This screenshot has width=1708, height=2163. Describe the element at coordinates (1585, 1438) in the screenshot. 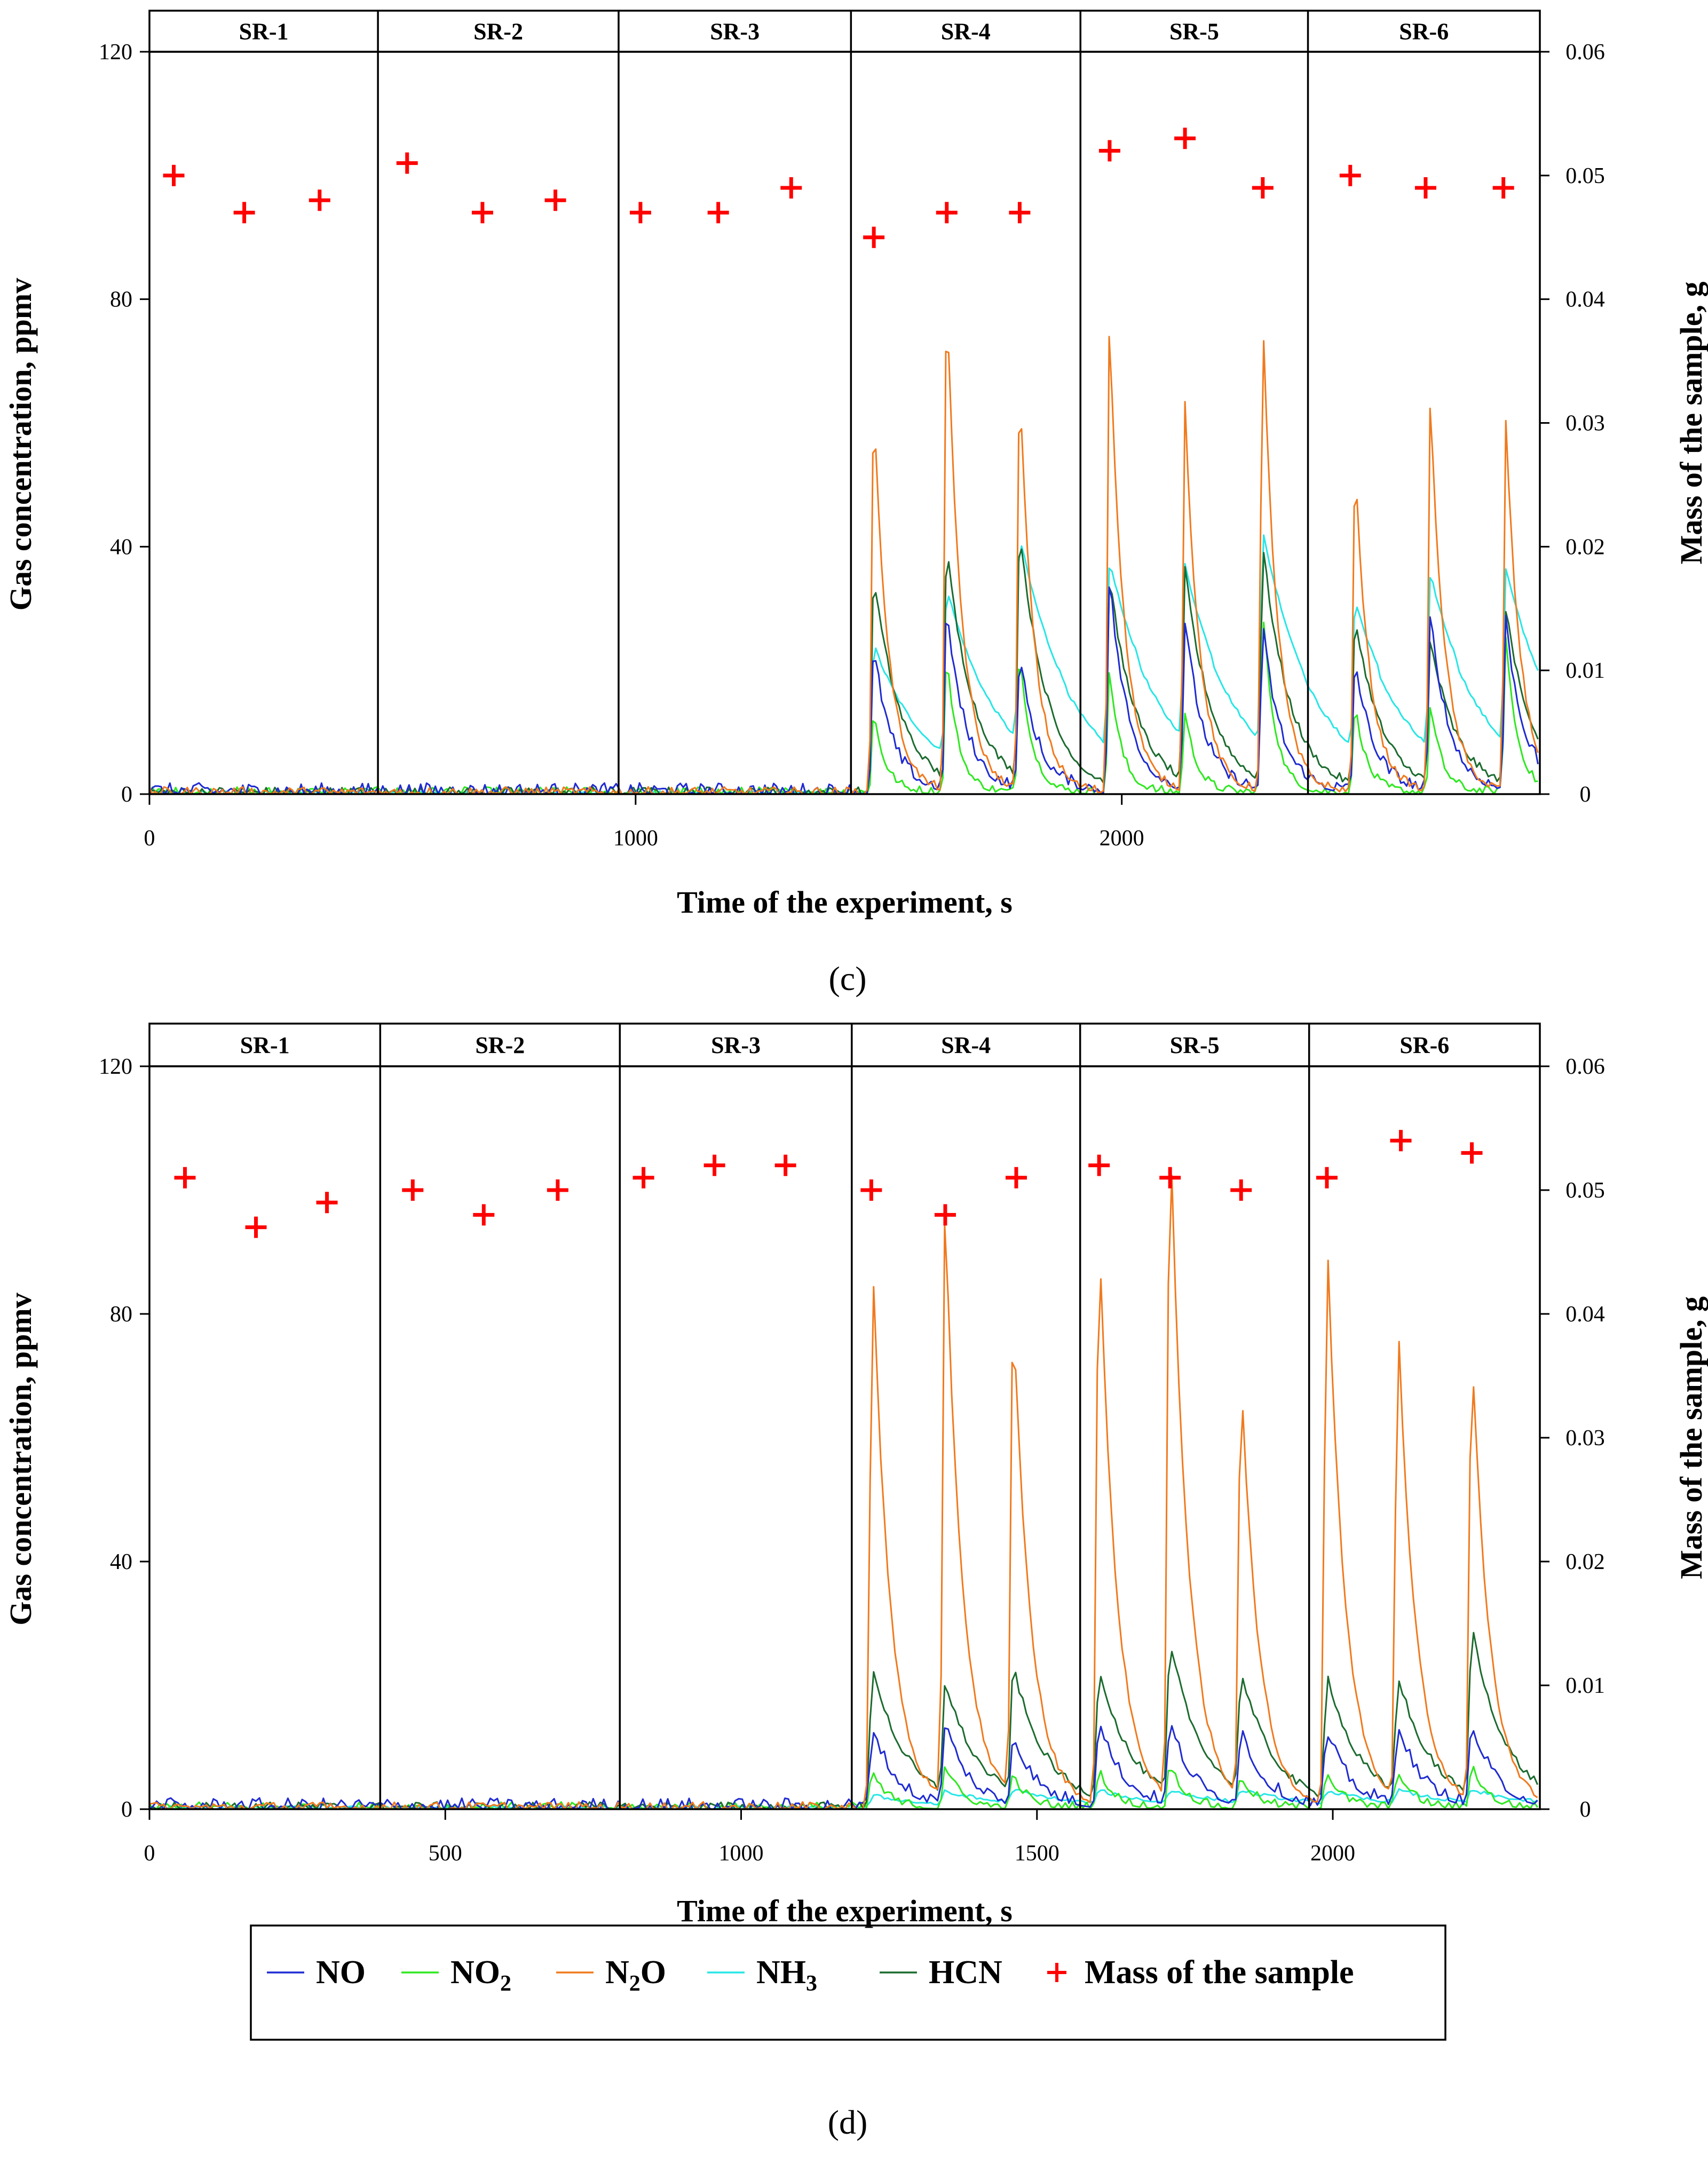

I see `y2-tick-label: 0.03` at that location.